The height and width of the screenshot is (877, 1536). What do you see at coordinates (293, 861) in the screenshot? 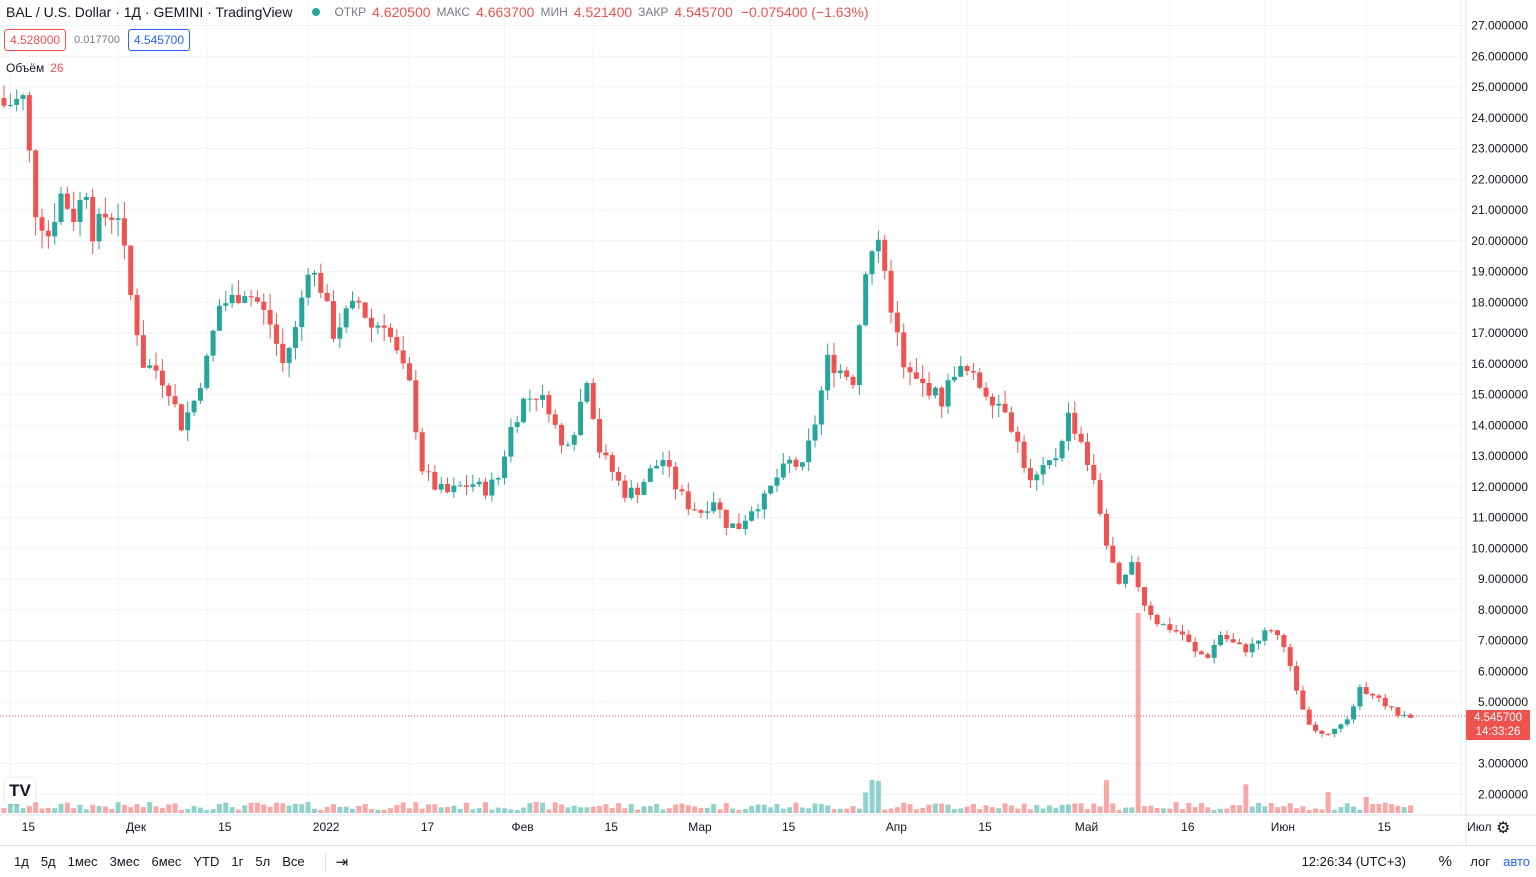
I see `range-all-button: Все` at bounding box center [293, 861].